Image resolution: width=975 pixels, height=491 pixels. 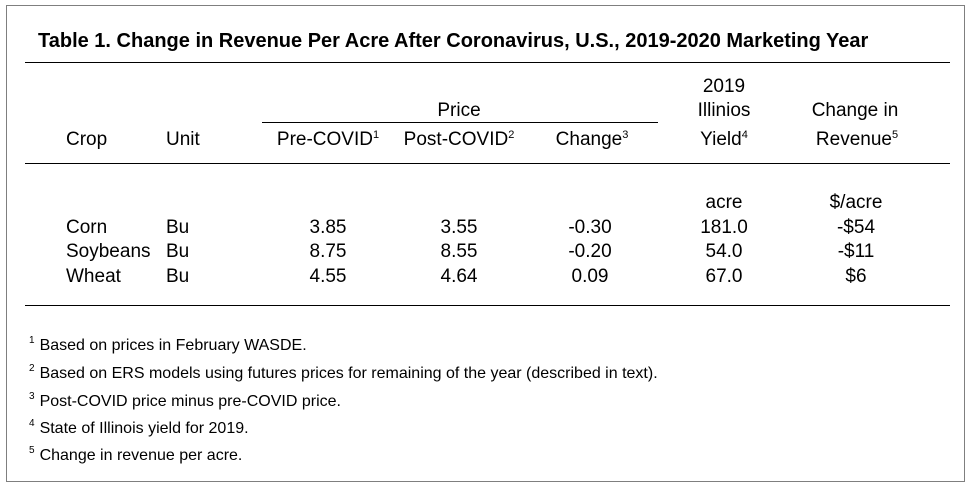 I want to click on yield-cell: 181.0, so click(x=724, y=227).